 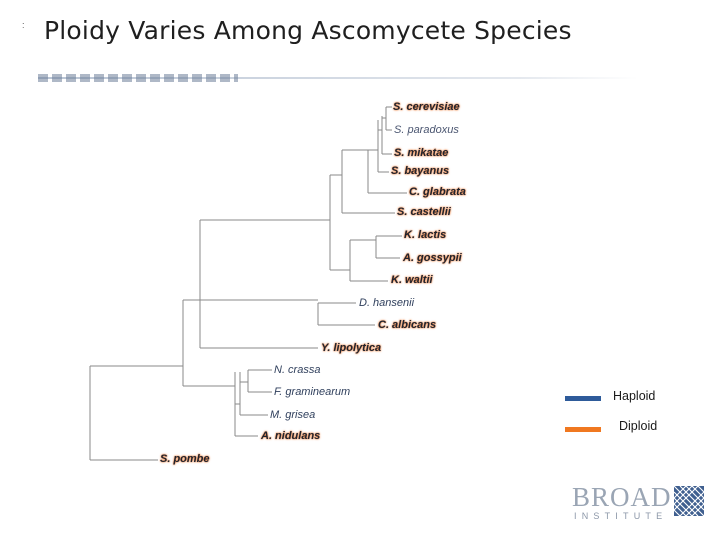 What do you see at coordinates (23, 25) in the screenshot?
I see `slide-marker: :` at bounding box center [23, 25].